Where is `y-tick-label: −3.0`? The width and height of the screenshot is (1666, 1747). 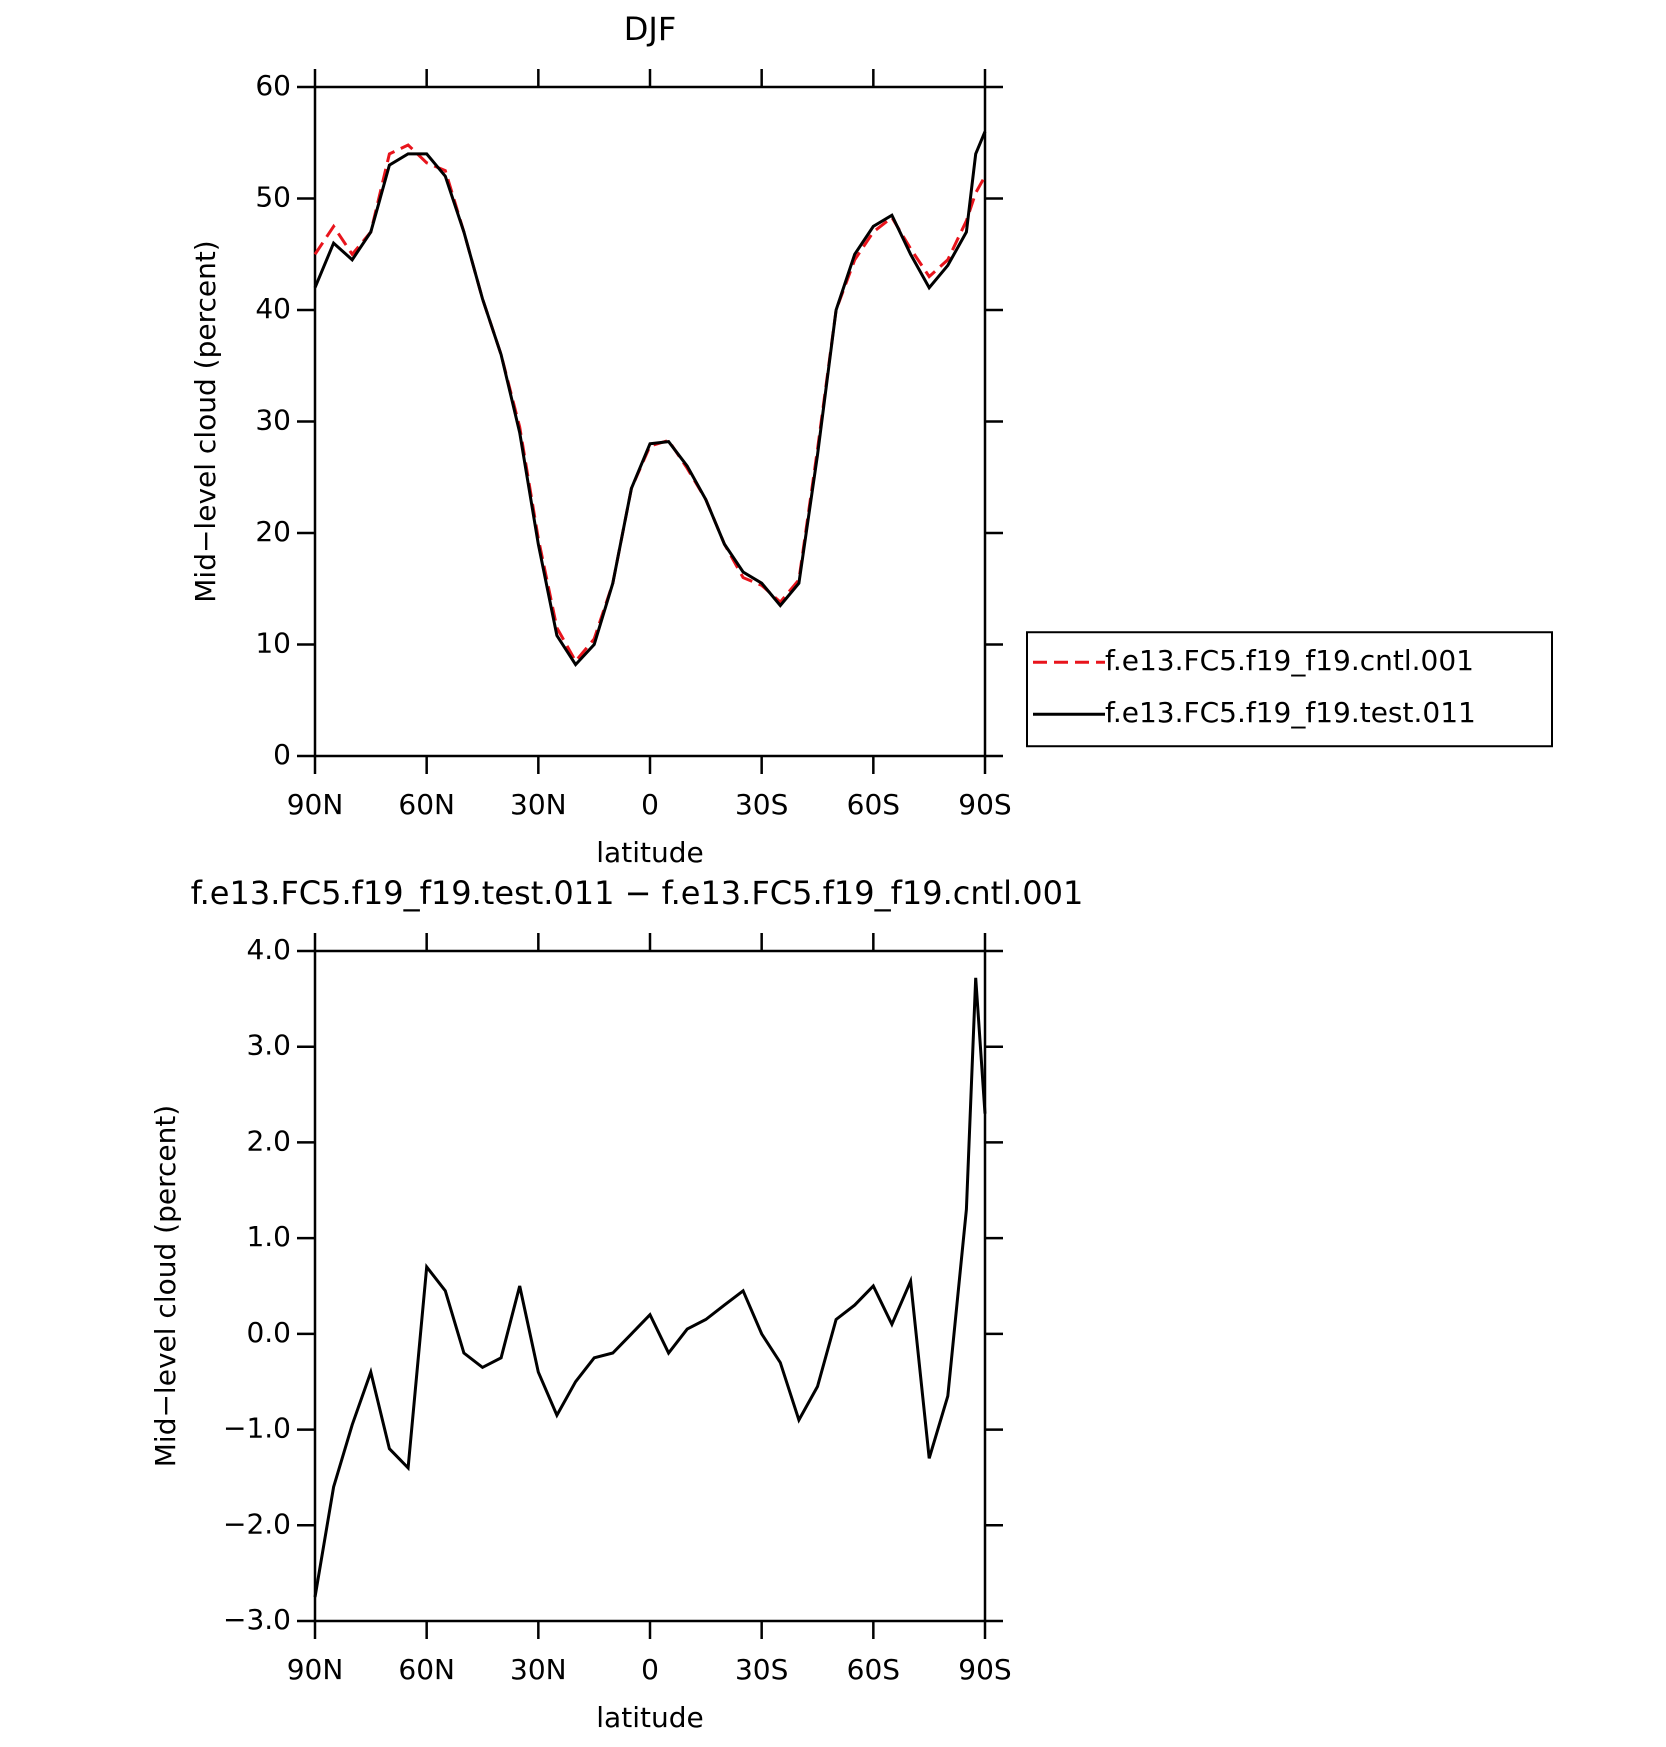 y-tick-label: −3.0 is located at coordinates (257, 1619).